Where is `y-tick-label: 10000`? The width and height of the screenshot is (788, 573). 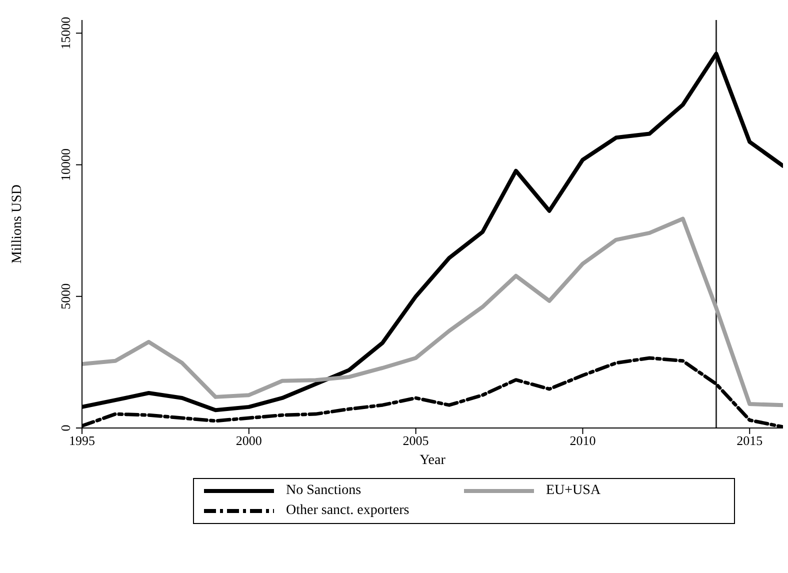 y-tick-label: 10000 is located at coordinates (65, 165).